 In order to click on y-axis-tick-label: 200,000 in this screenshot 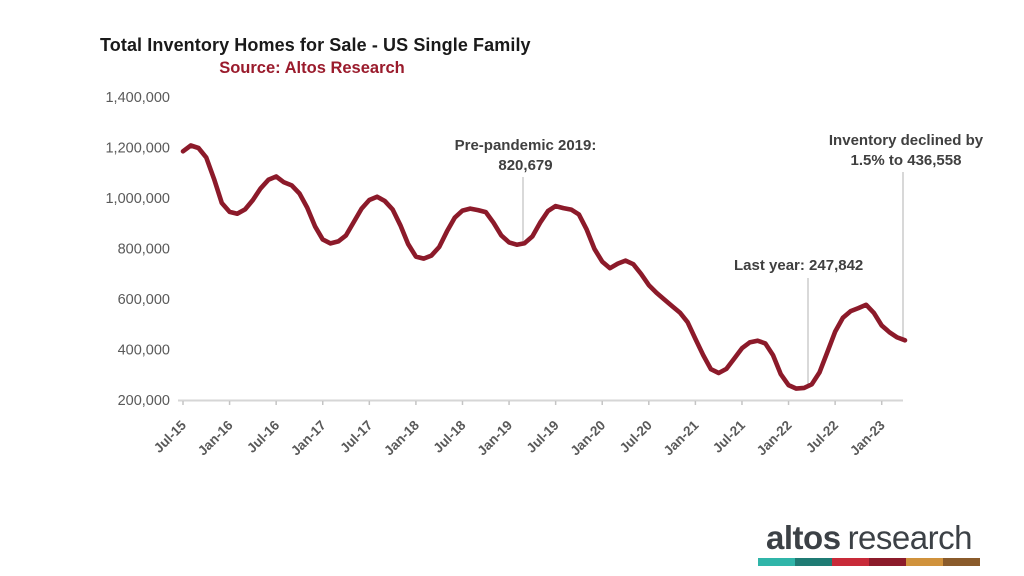, I will do `click(144, 401)`.